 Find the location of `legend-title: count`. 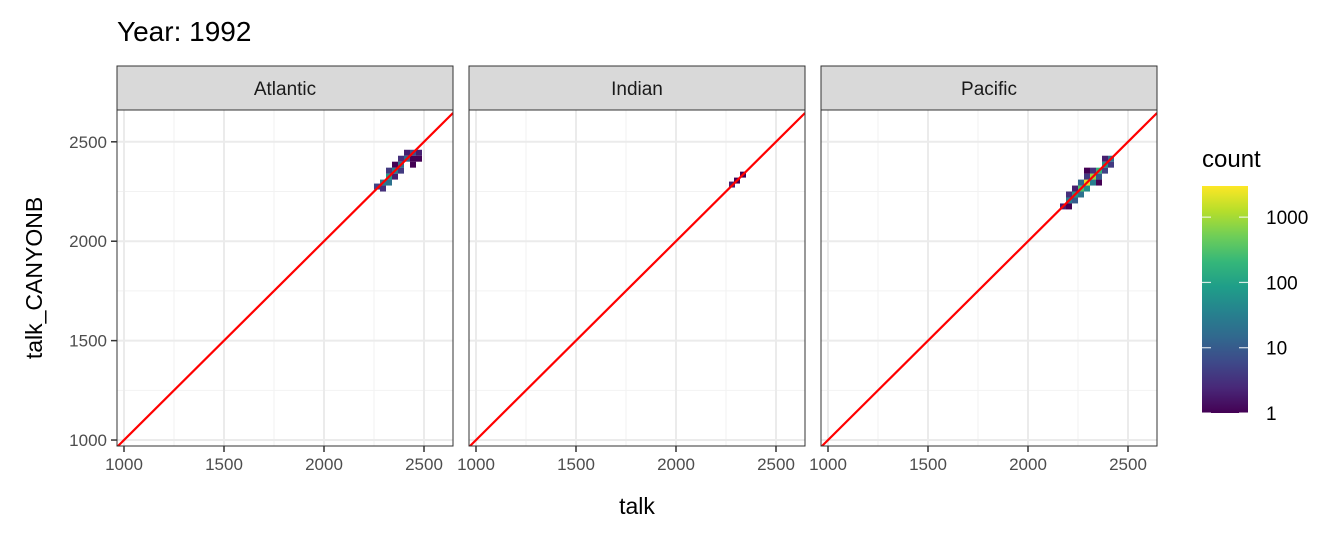

legend-title: count is located at coordinates (1231, 159).